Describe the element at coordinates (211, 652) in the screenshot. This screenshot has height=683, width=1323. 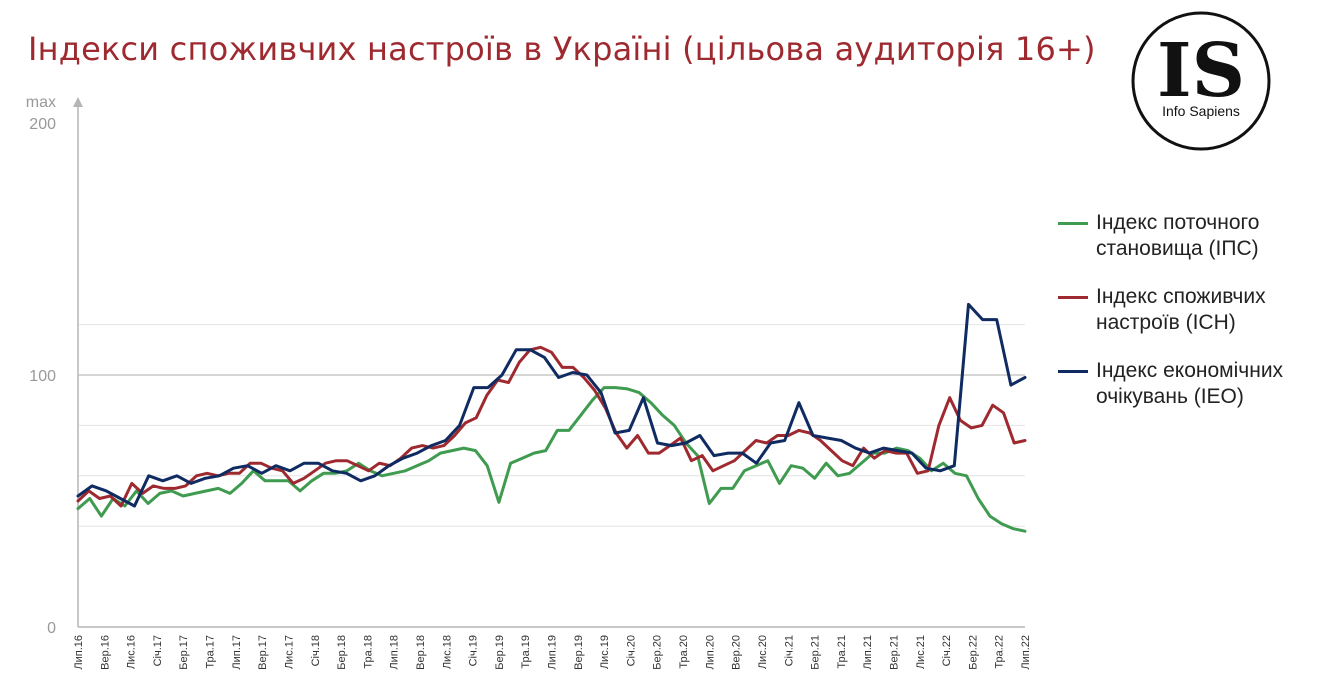
I see `x-tick-label: Тра.17` at that location.